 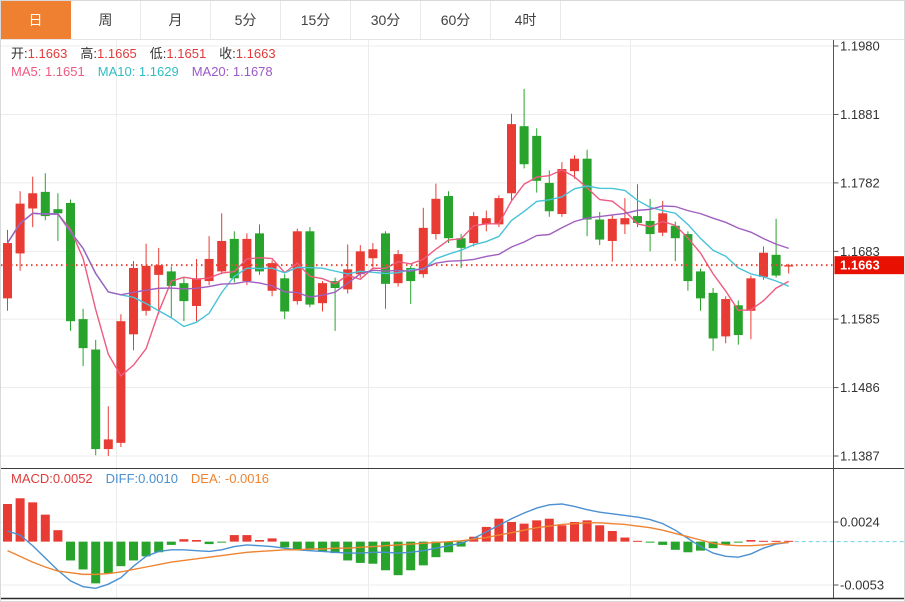 I want to click on price-axis-label: 1.1683, so click(x=860, y=251).